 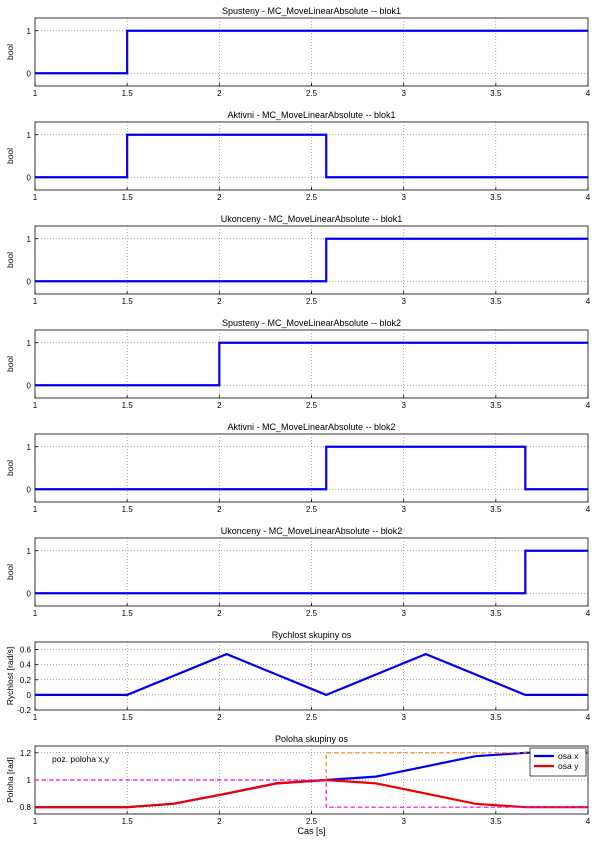 I want to click on annotation-text: poz. poloha x,y, so click(x=81, y=759).